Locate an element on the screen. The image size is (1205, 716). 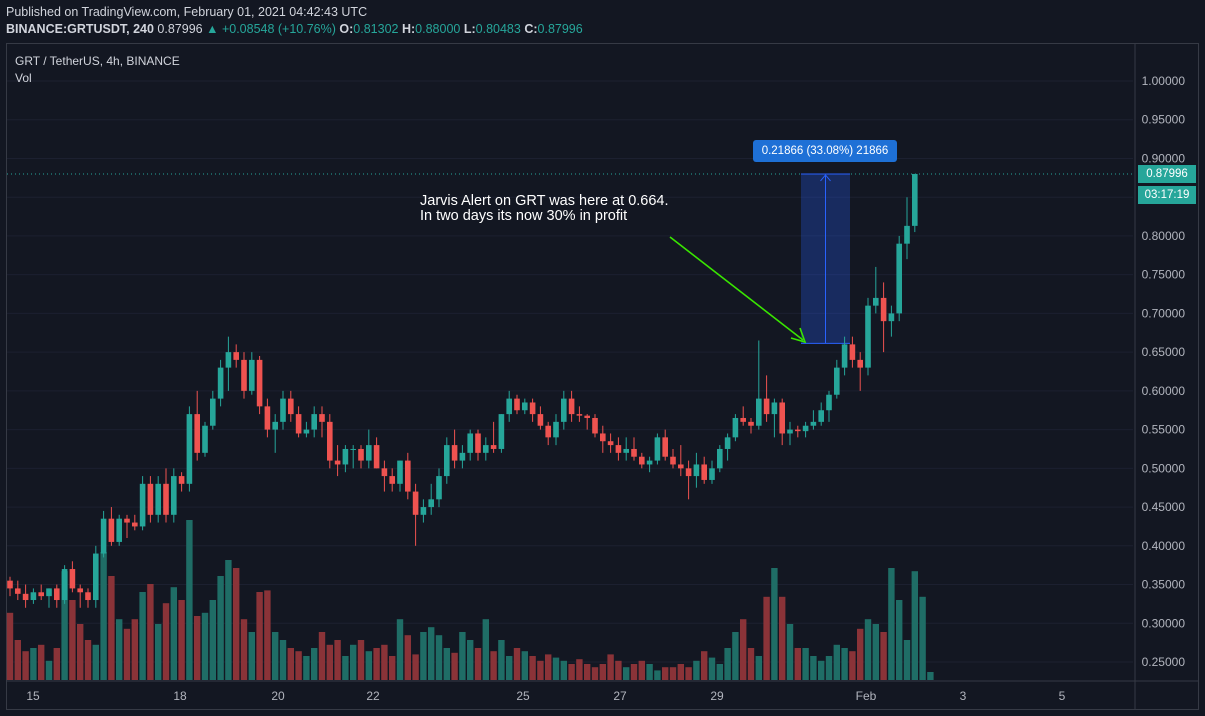
time-tick-label: 27 is located at coordinates (620, 696).